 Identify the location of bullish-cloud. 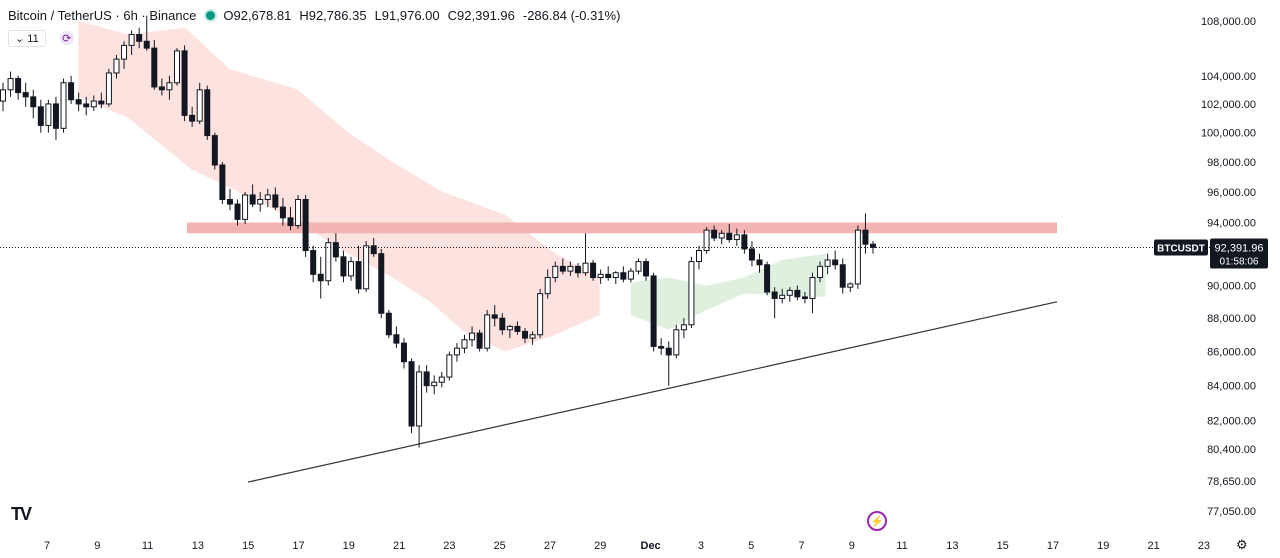
(728, 291).